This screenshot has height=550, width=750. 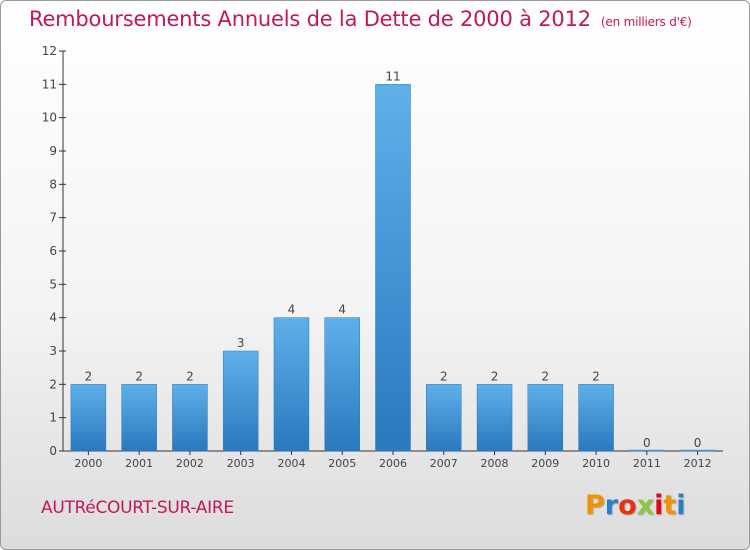 I want to click on y-tick-label: 2, so click(x=53, y=384).